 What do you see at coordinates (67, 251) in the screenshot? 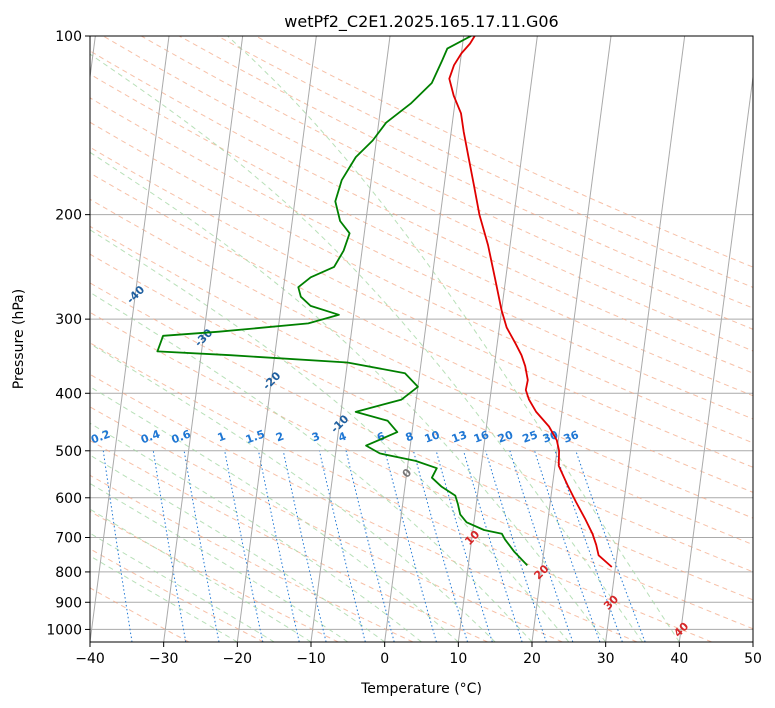
I see `isotherm-label: -50` at bounding box center [67, 251].